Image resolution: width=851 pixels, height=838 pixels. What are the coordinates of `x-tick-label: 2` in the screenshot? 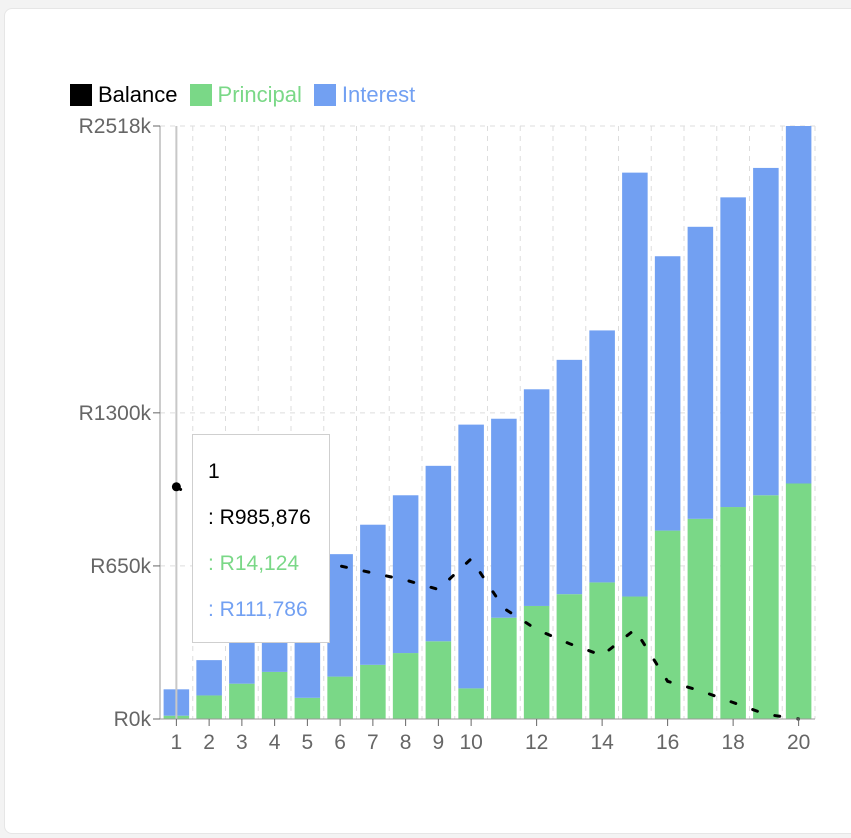 It's located at (209, 742).